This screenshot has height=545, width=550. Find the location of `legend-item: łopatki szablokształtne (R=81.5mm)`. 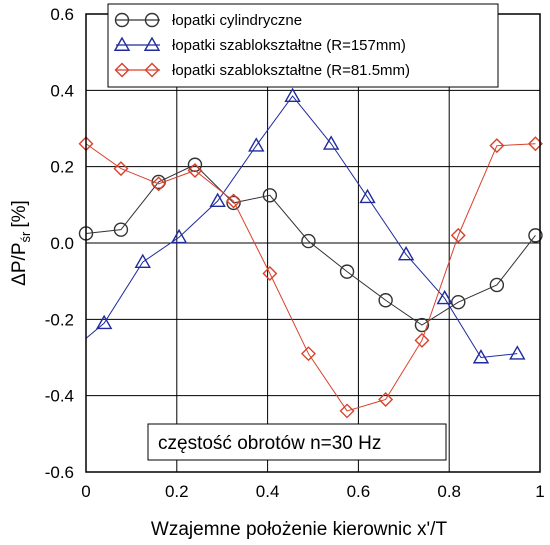

legend-item: łopatki szablokształtne (R=81.5mm) is located at coordinates (262, 70).